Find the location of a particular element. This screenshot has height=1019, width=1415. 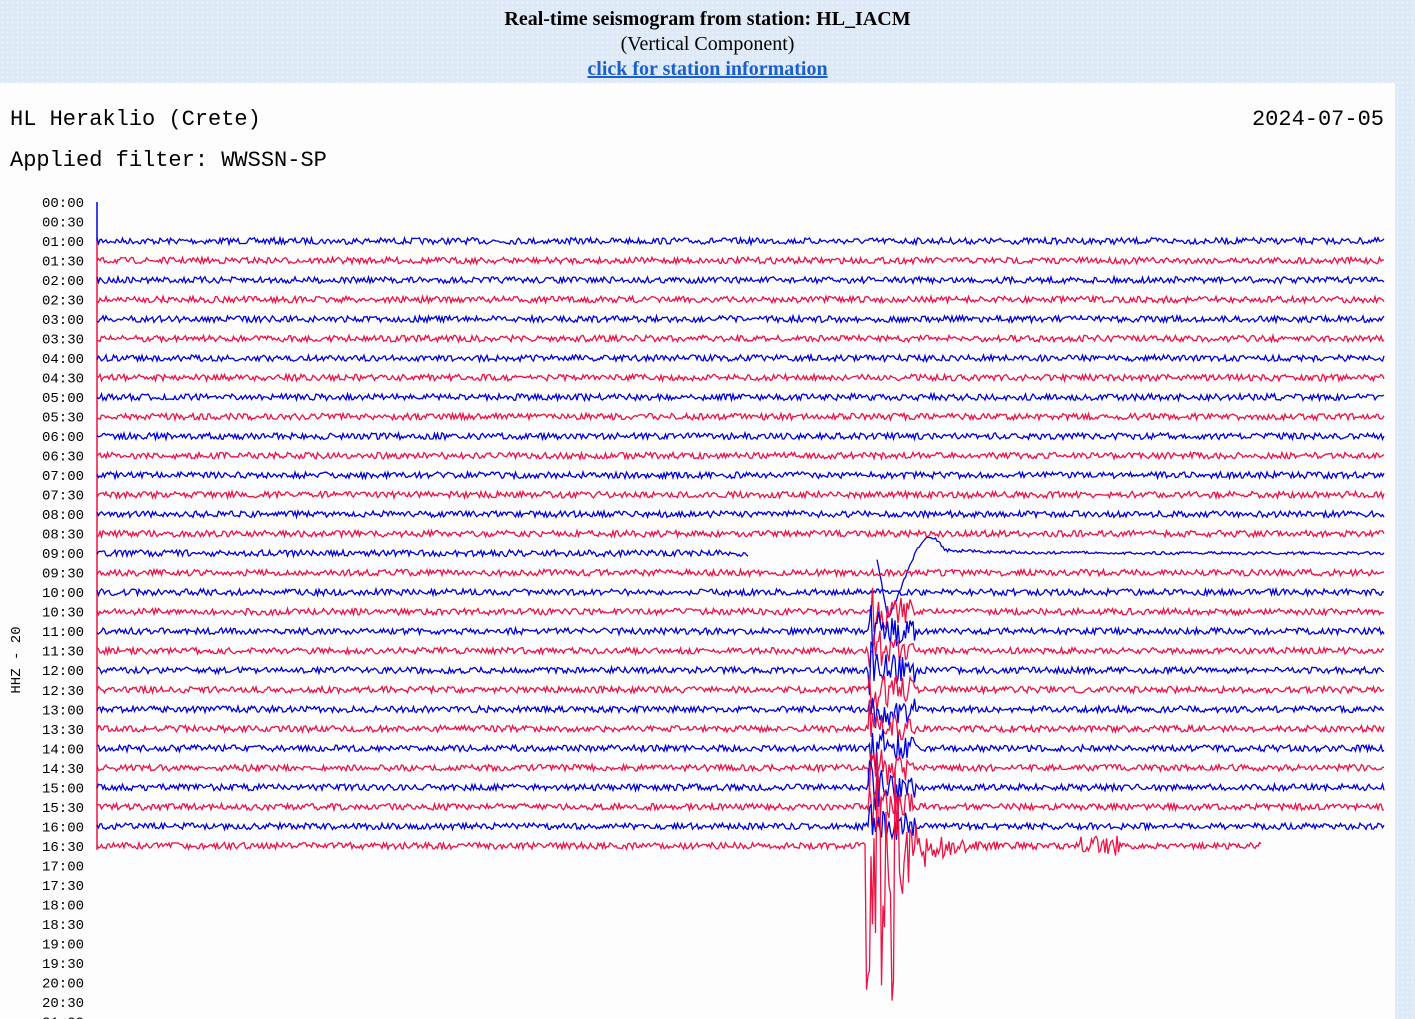

subtitle: (Vertical Component) is located at coordinates (707, 44).